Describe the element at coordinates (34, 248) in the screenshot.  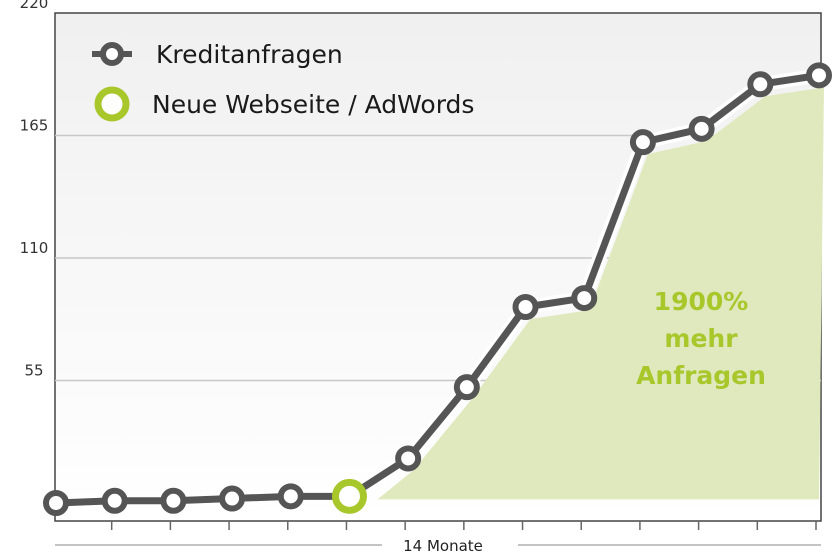
I see `y-tick-label: 110` at that location.